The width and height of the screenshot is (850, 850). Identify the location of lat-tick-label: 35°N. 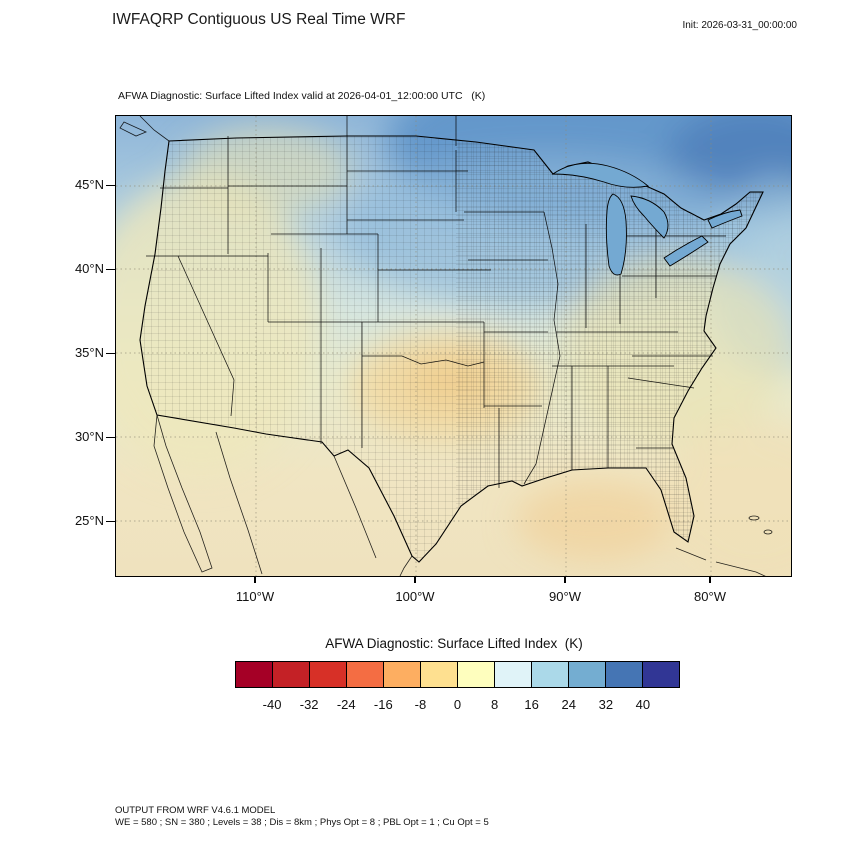
(89, 352).